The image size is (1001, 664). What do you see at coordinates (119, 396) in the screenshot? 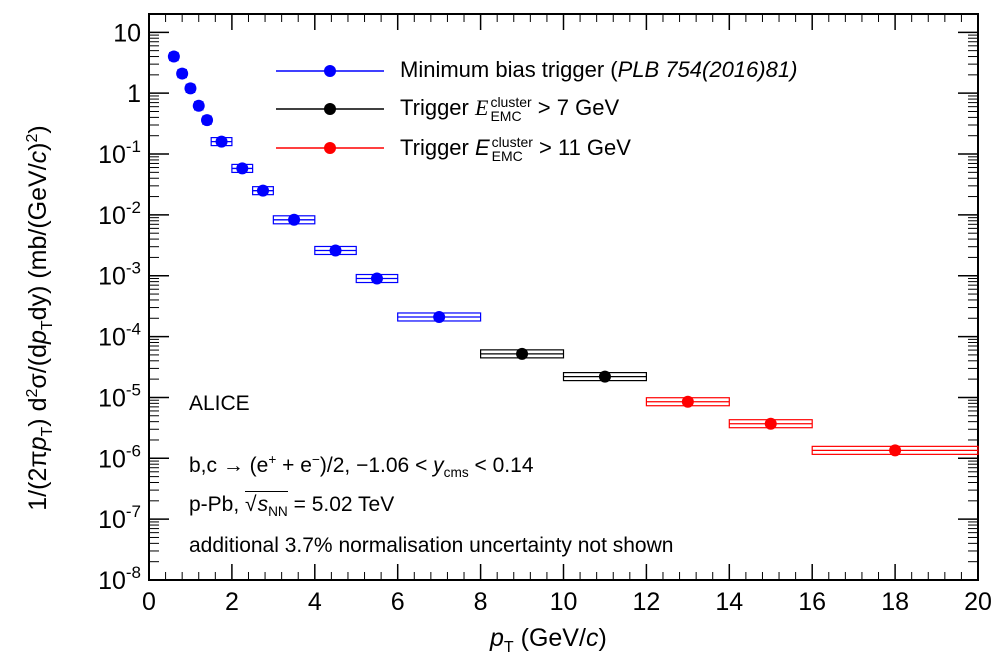
I see `y-tick-label: 10⁻⁵` at bounding box center [119, 396].